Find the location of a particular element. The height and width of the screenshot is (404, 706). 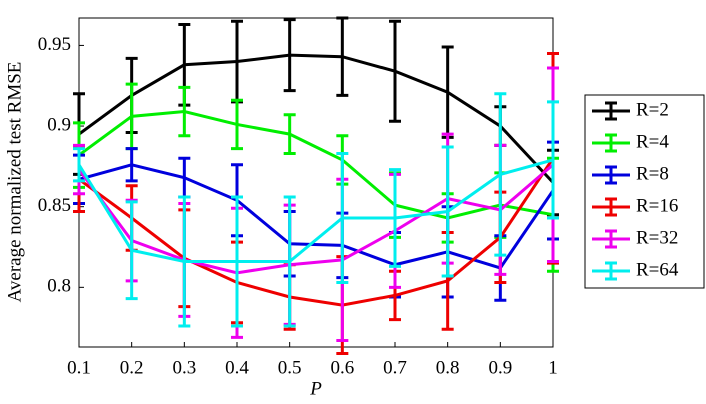

legend-label: R=64 is located at coordinates (657, 269).